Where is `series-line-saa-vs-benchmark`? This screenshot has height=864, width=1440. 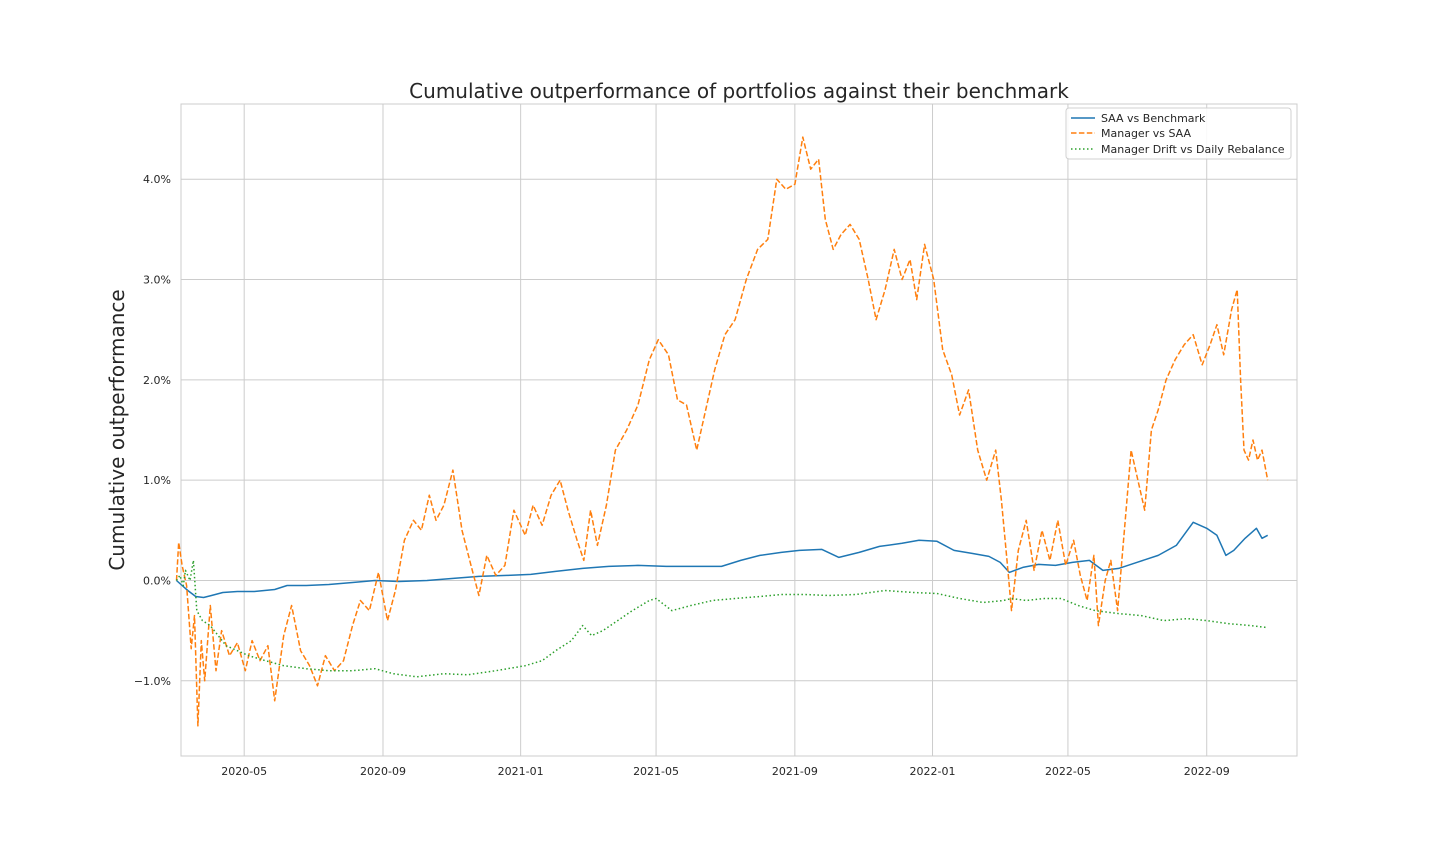
series-line-saa-vs-benchmark is located at coordinates (722, 560).